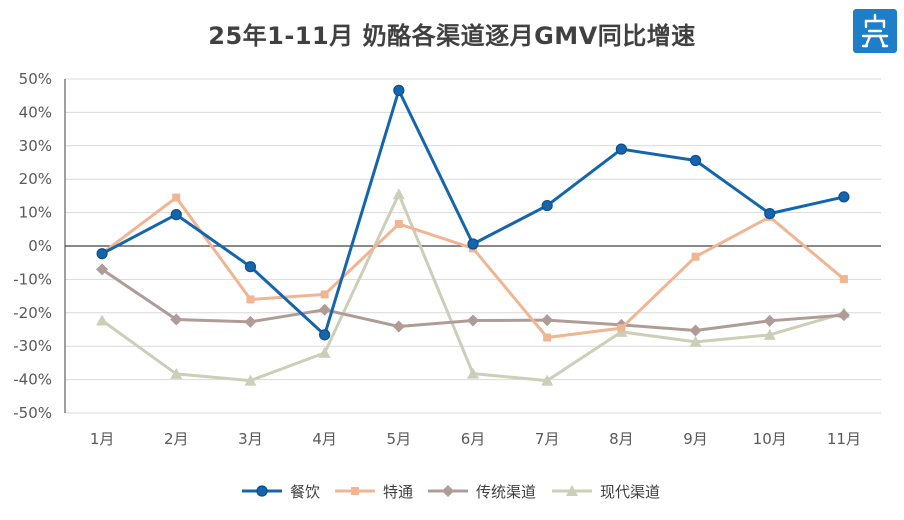  What do you see at coordinates (324, 439) in the screenshot?
I see `x-tick-label: 4月` at bounding box center [324, 439].